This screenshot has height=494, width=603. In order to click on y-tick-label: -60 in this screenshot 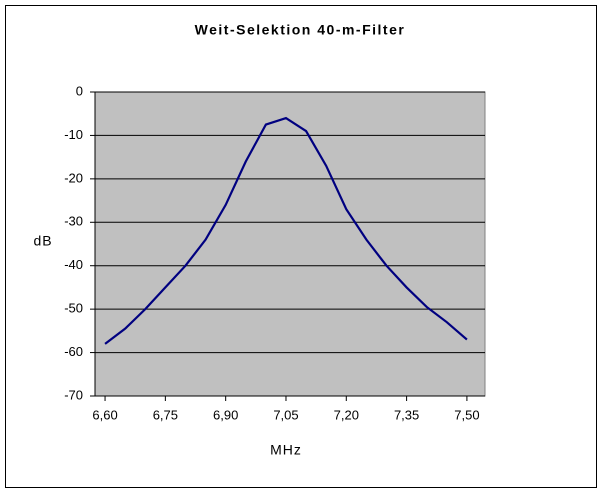, I will do `click(73, 351)`.